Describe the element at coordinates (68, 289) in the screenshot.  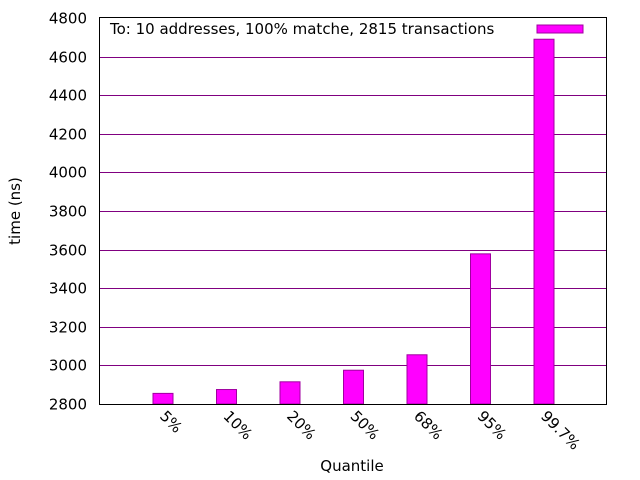
I see `y-tick-label: 3400` at that location.